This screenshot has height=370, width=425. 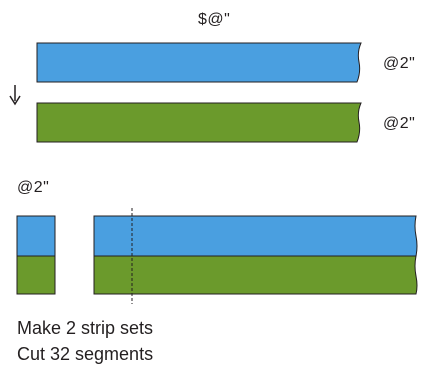 I want to click on blue-strip-top, so click(x=199, y=62).